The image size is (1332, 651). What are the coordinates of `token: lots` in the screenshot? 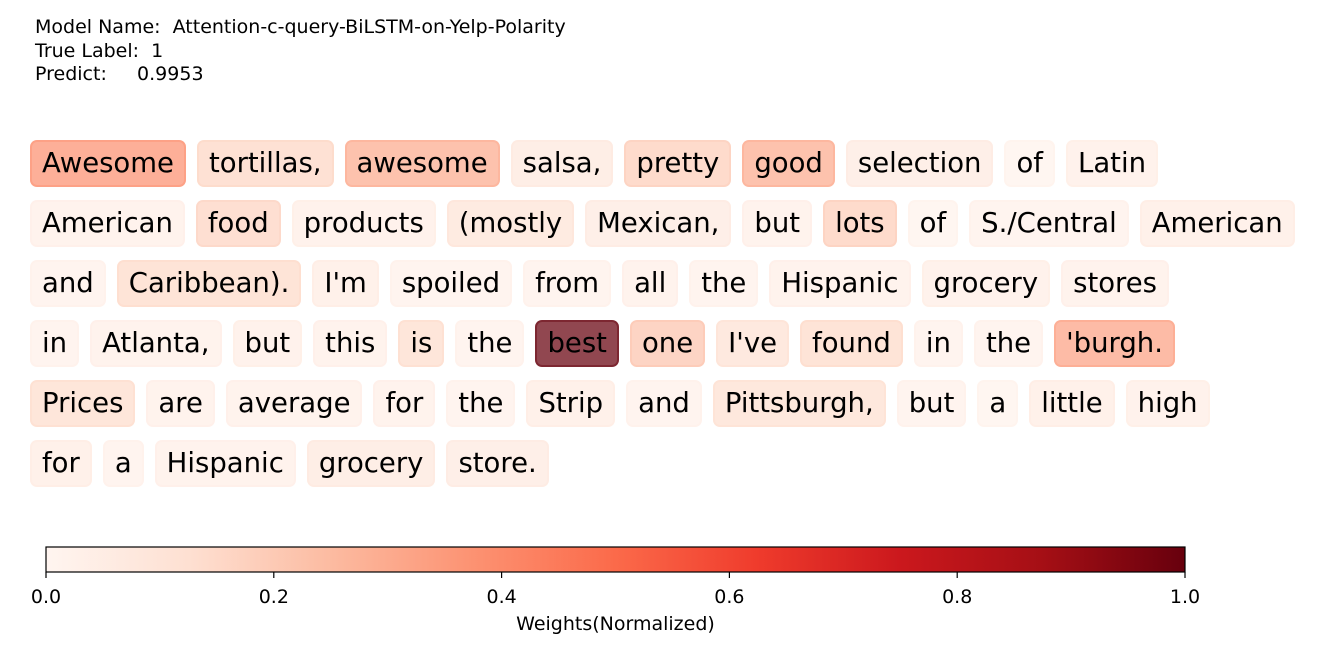 It's located at (860, 223).